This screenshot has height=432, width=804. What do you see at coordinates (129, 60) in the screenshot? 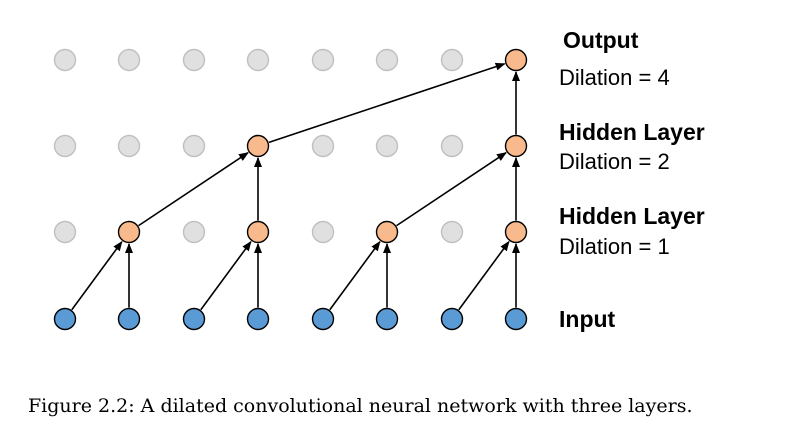
I see `output-node-1-inactive` at bounding box center [129, 60].